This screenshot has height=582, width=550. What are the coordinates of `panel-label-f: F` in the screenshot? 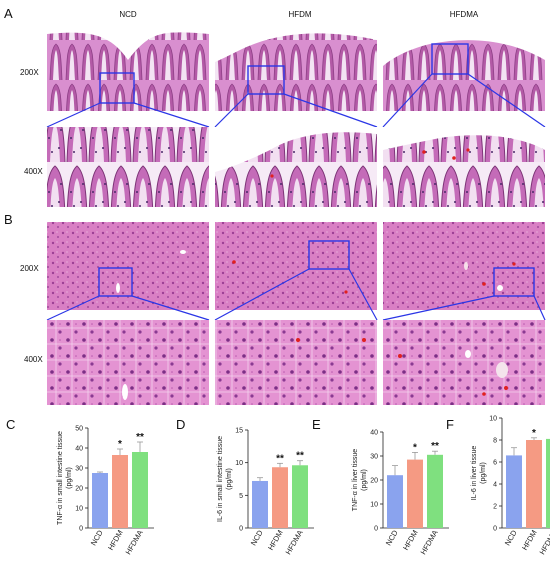 It's located at (450, 424).